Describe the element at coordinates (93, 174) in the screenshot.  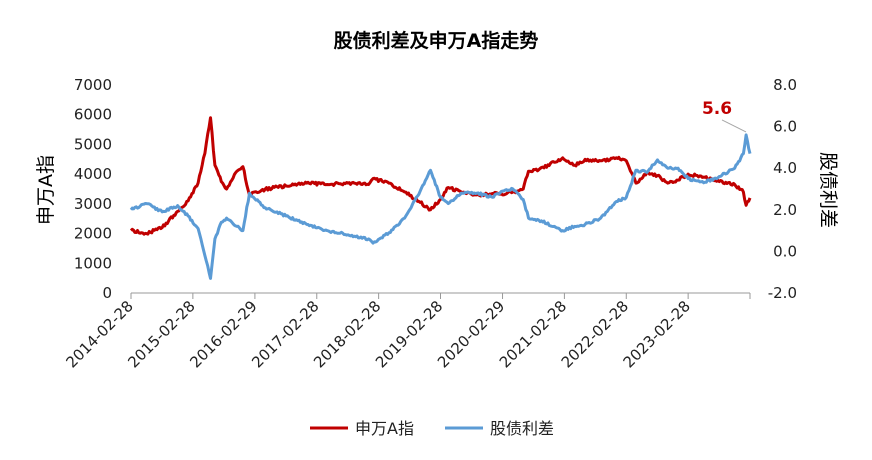
I see `left-tick-label: 4000` at that location.